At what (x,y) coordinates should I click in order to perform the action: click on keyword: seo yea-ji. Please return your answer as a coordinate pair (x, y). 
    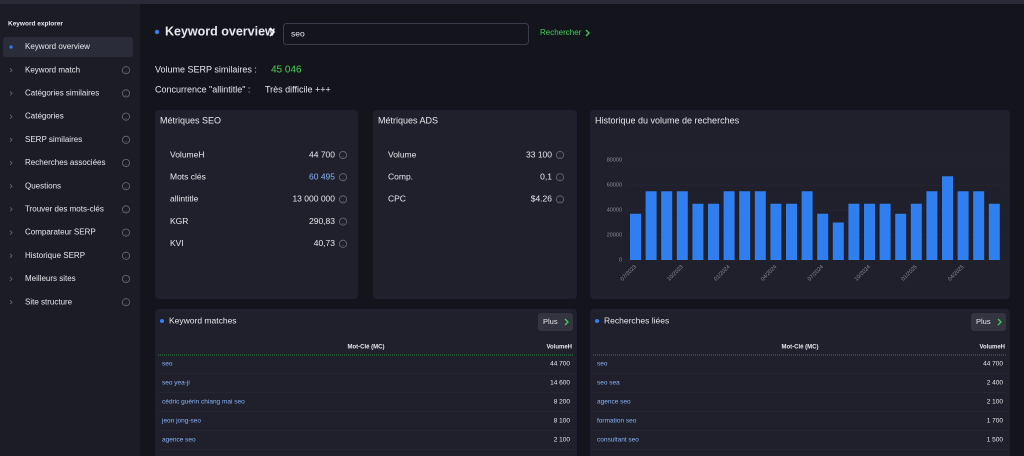
    Looking at the image, I should click on (176, 383).